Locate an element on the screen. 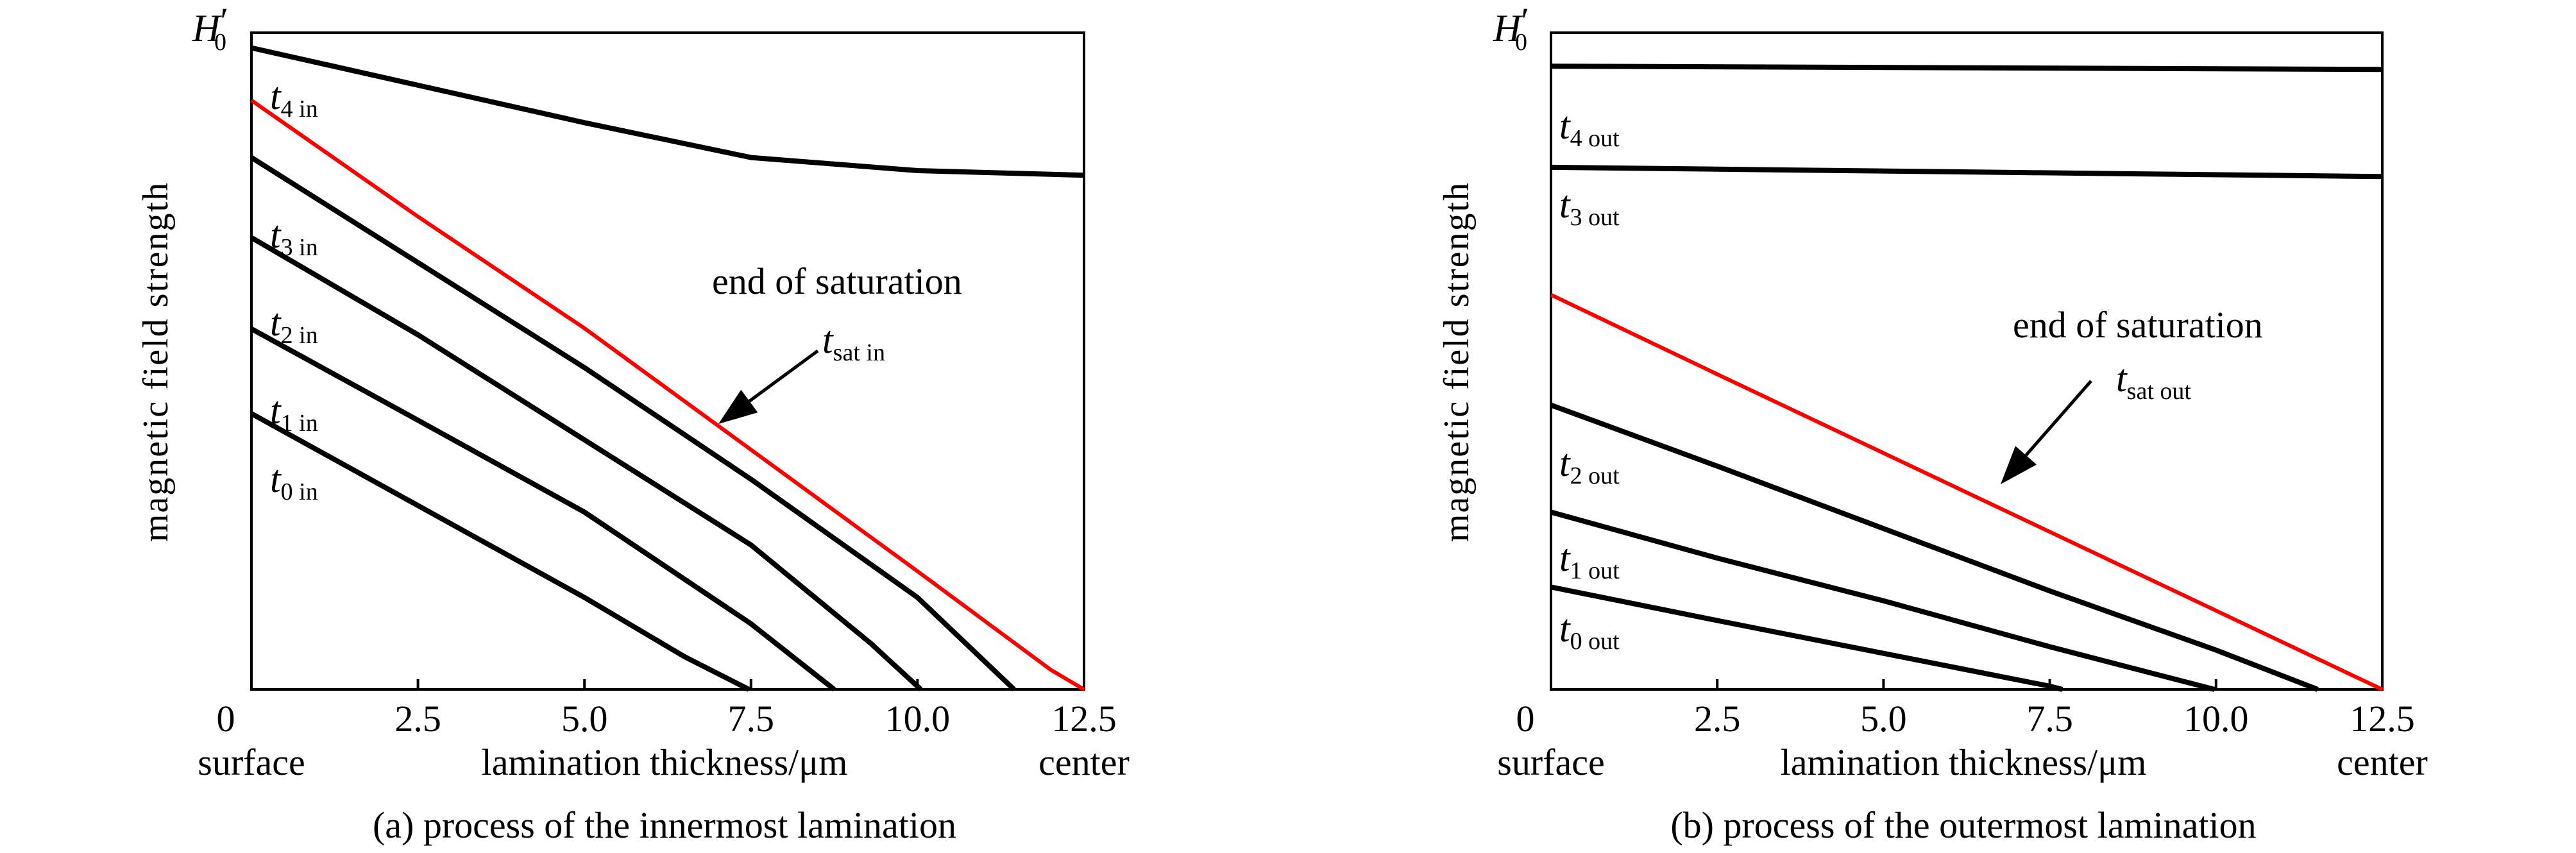  series-label-t0-out: t0 out is located at coordinates (1589, 631).